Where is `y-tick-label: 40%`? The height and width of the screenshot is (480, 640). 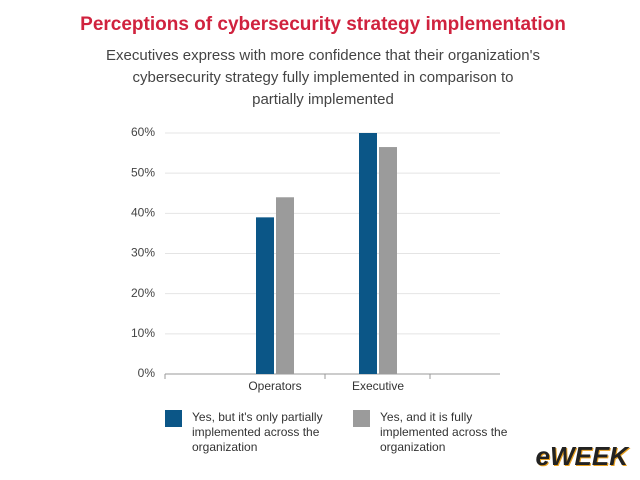
y-tick-label: 40% is located at coordinates (143, 213).